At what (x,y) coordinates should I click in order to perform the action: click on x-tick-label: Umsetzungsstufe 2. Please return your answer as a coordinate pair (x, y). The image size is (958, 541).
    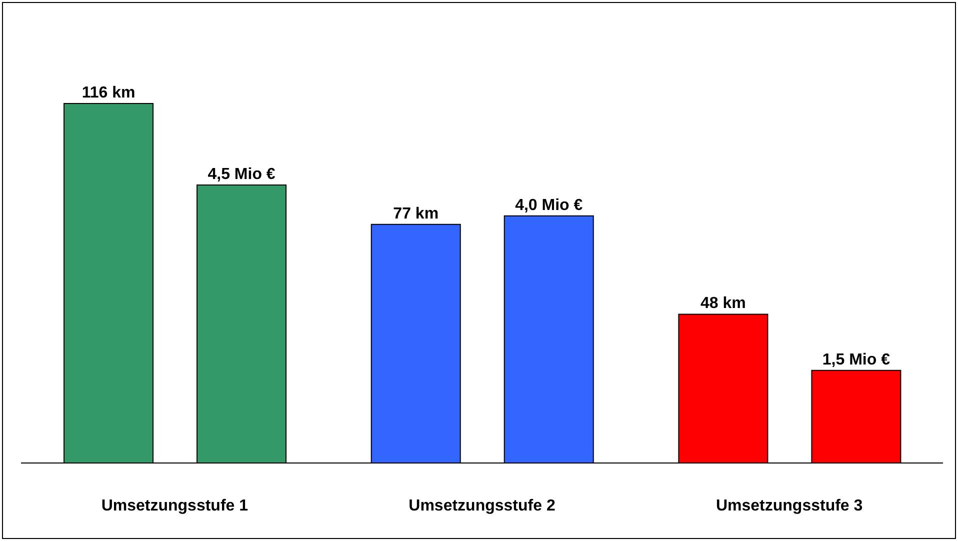
    Looking at the image, I should click on (482, 505).